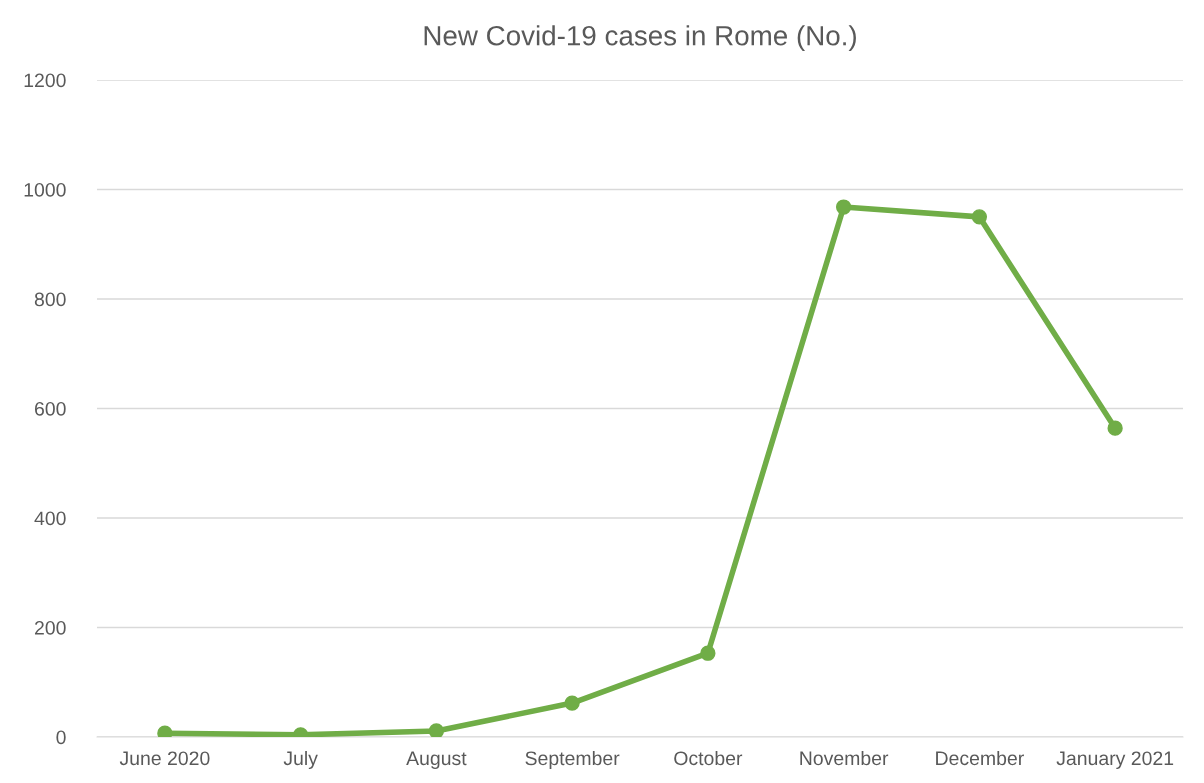 Image resolution: width=1204 pixels, height=783 pixels. What do you see at coordinates (300, 760) in the screenshot?
I see `x-tick-label: July` at bounding box center [300, 760].